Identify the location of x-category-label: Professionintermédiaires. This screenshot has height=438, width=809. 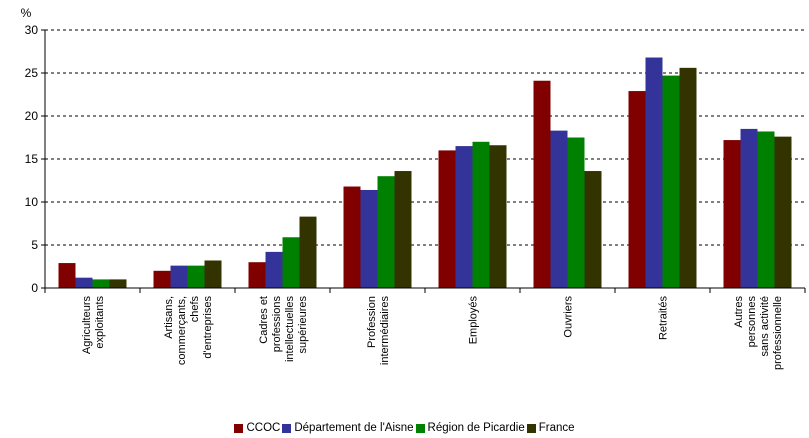
(378, 331).